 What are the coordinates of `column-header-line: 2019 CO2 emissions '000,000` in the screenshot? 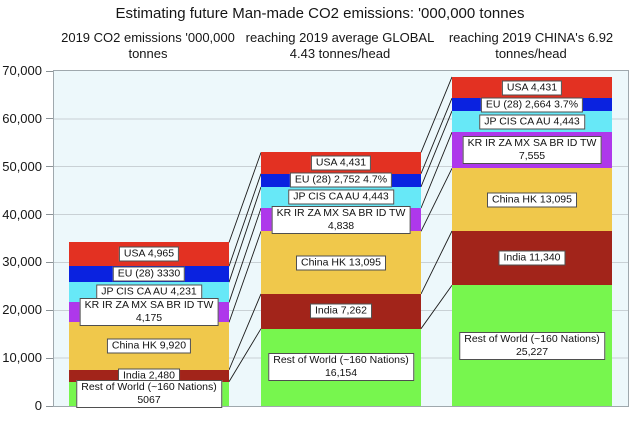 It's located at (148, 37).